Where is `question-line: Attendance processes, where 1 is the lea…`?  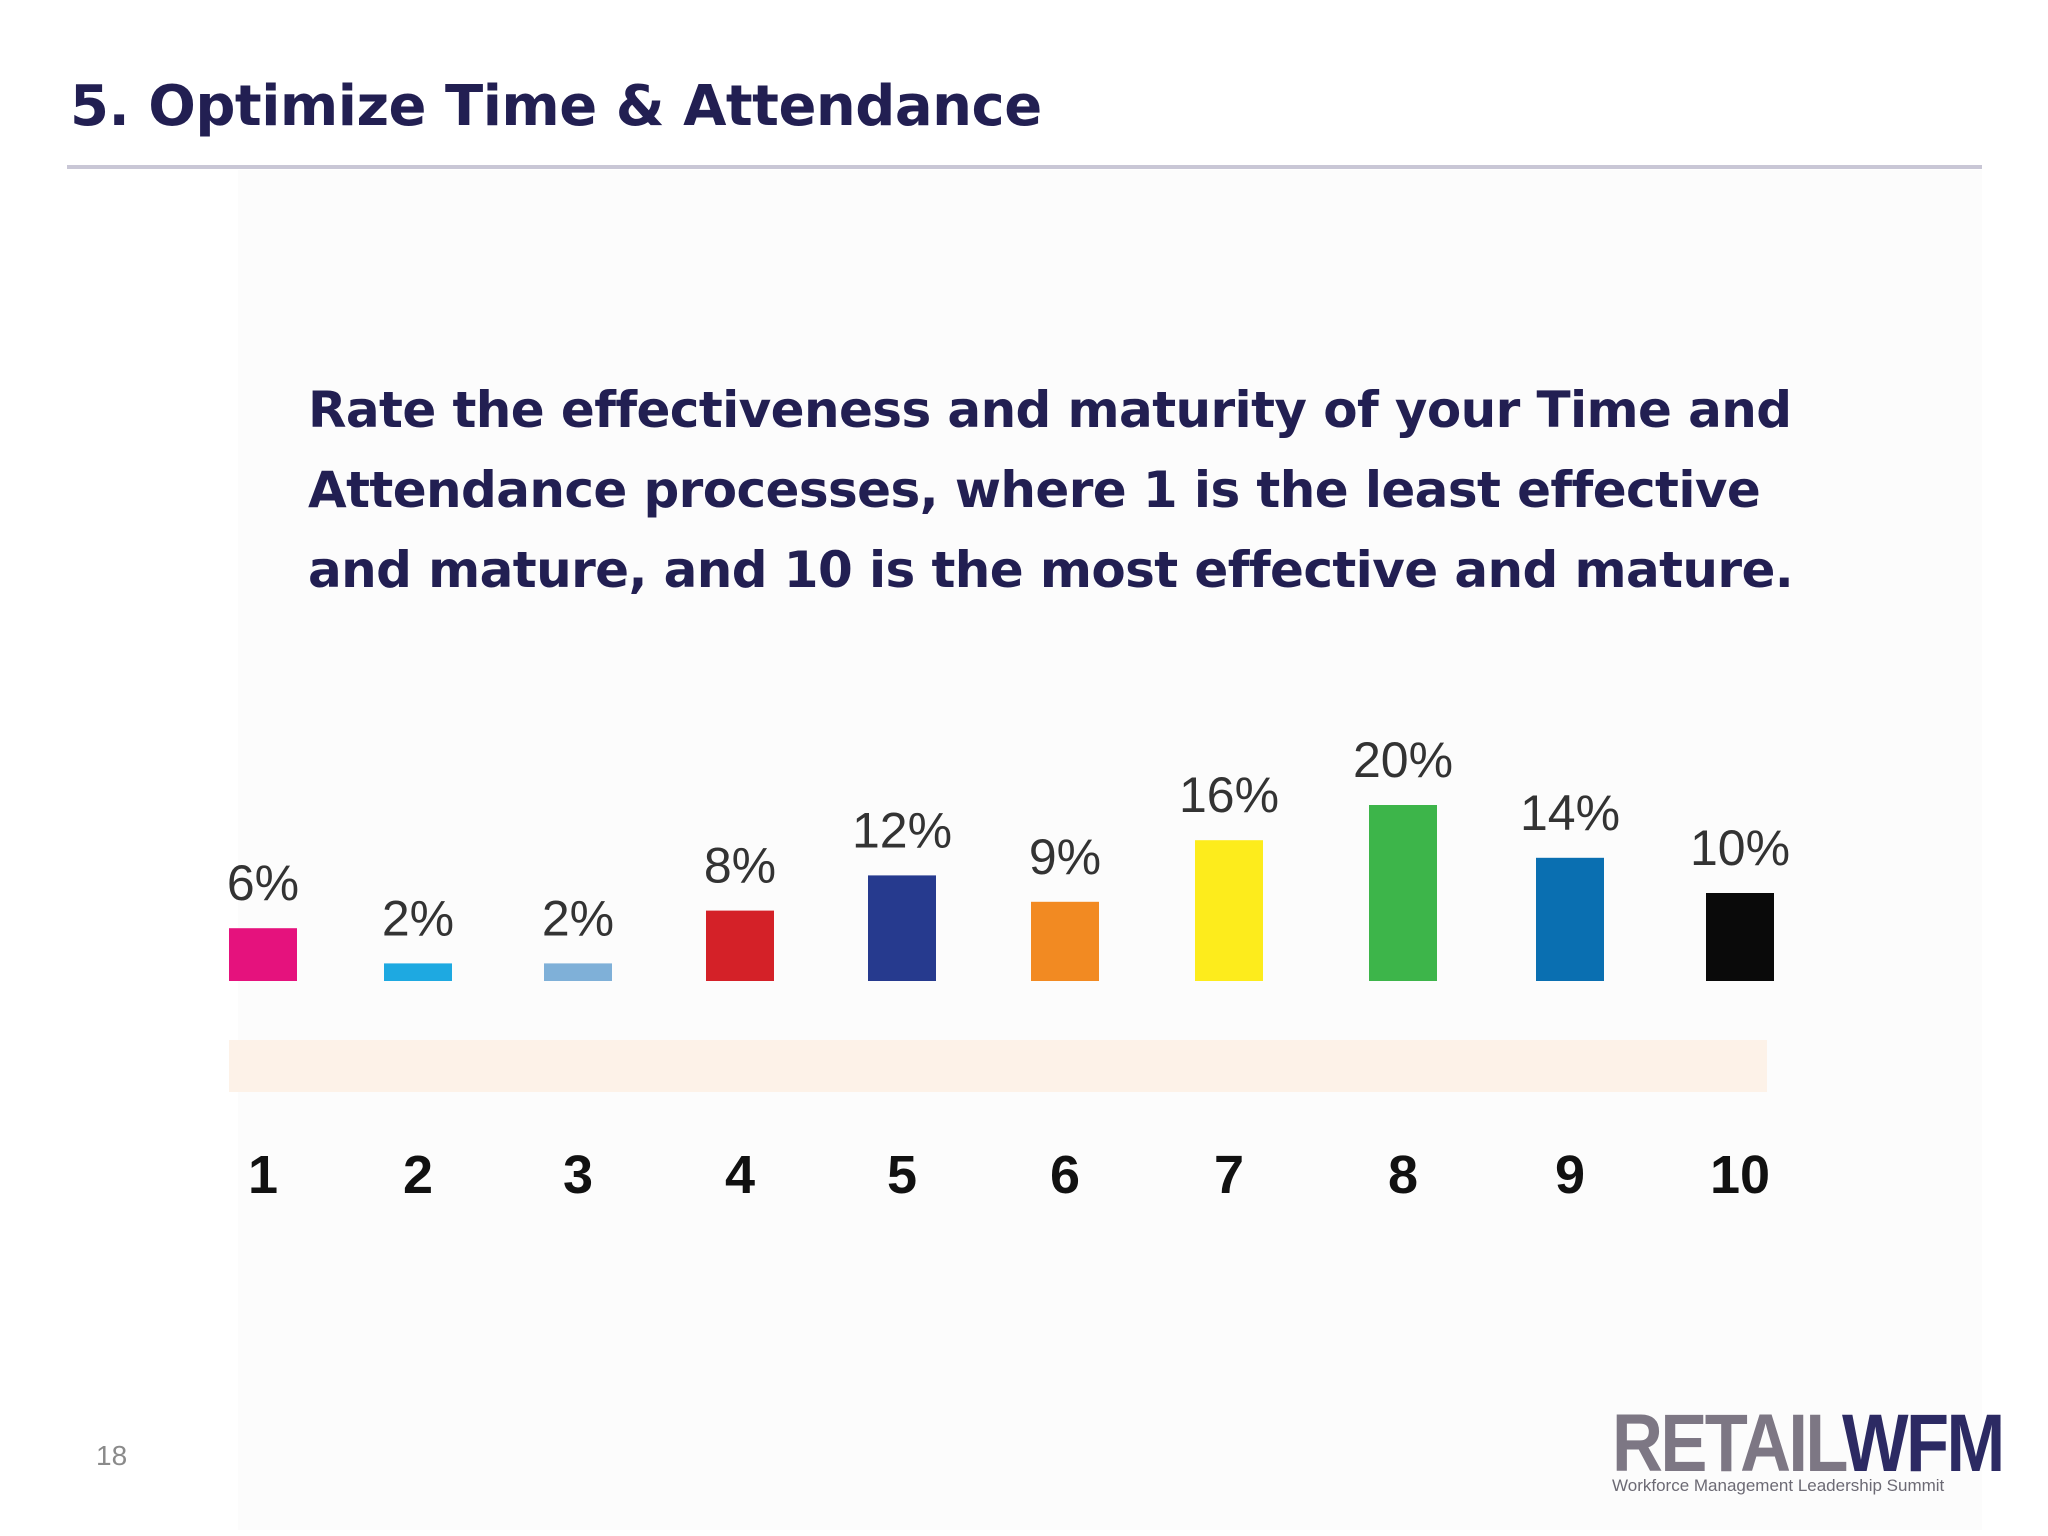
question-line: Attendance processes, where 1 is the lea… is located at coordinates (1034, 490).